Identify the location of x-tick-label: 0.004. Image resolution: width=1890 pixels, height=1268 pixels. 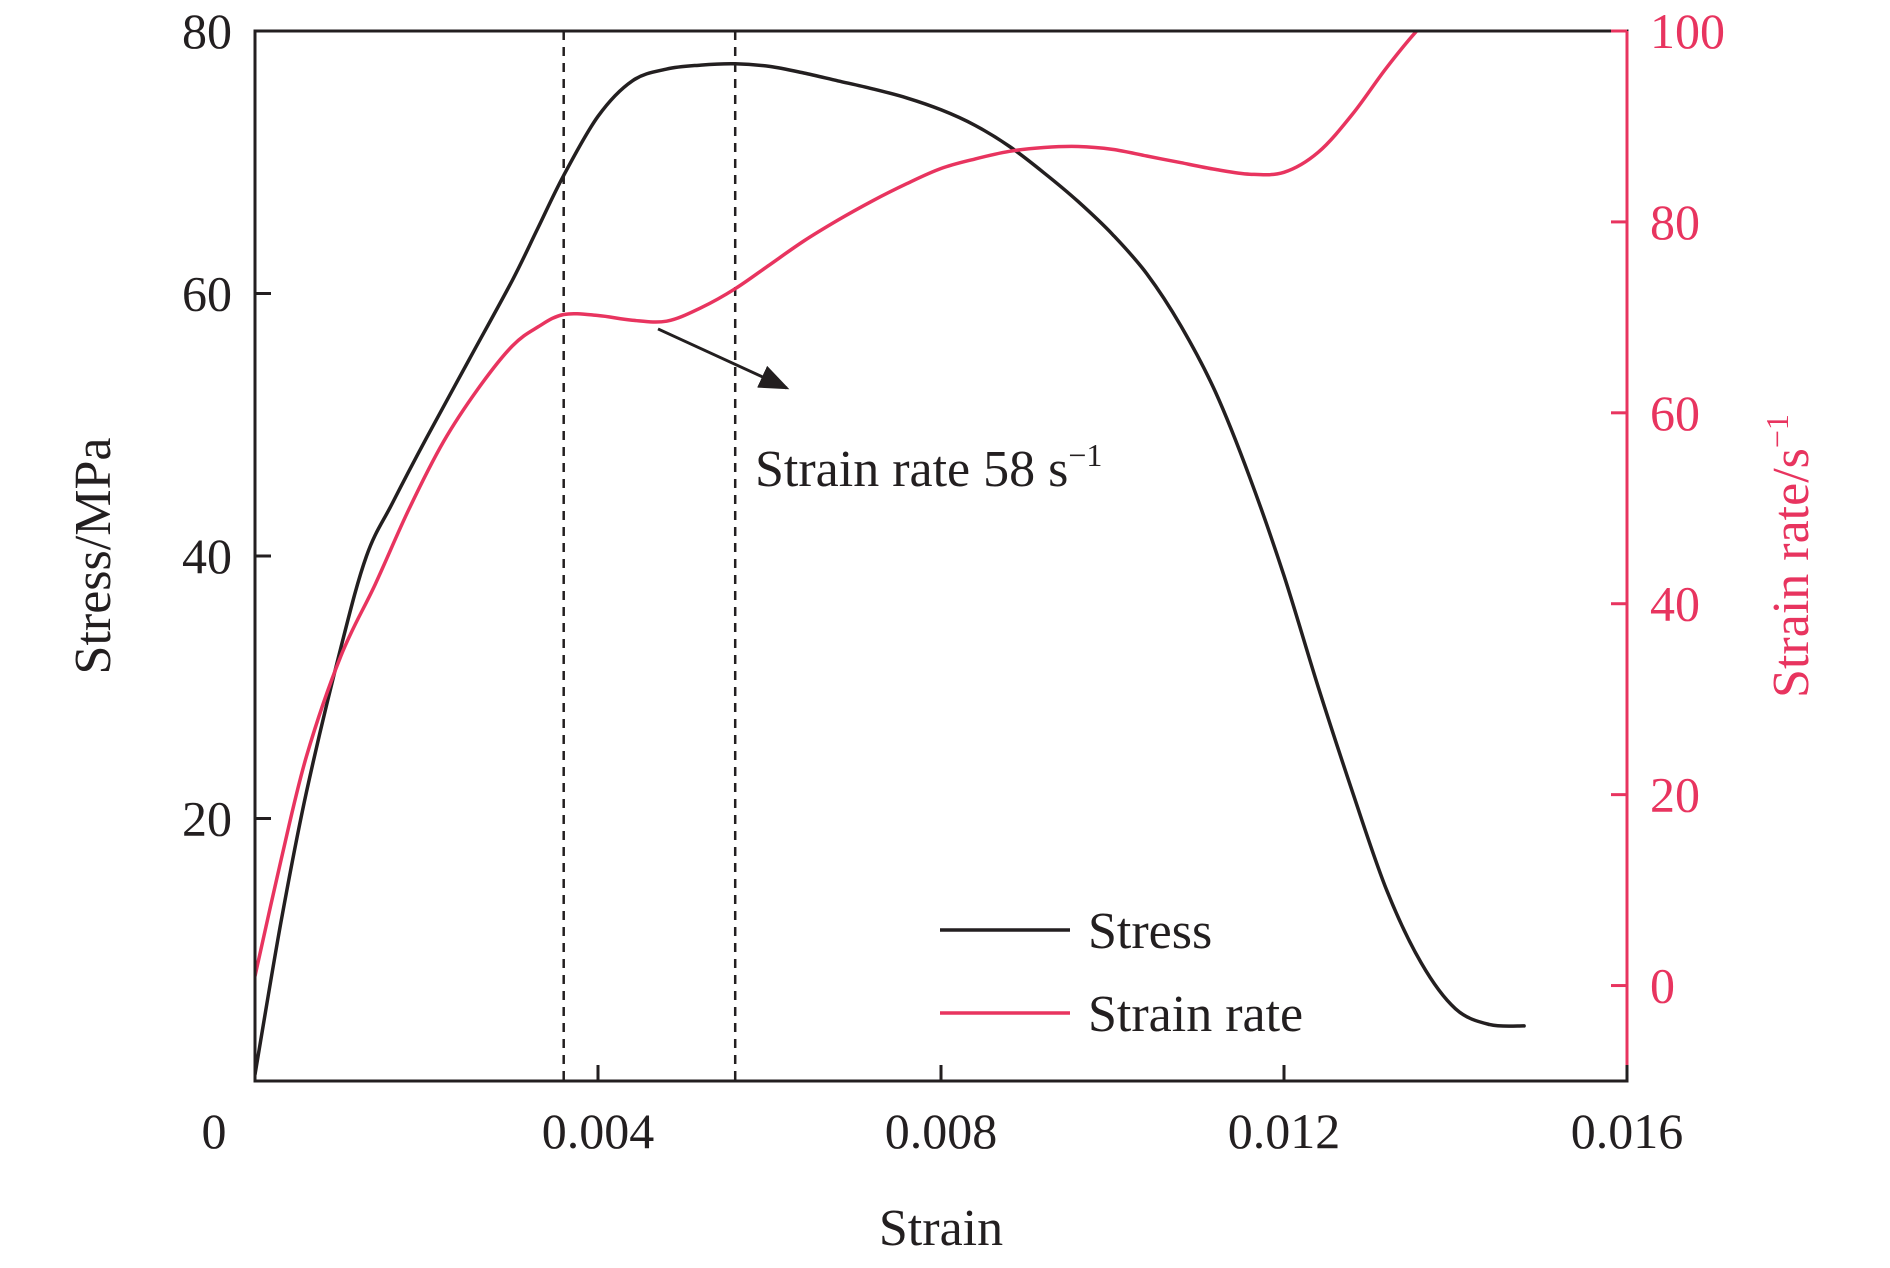
(598, 1131).